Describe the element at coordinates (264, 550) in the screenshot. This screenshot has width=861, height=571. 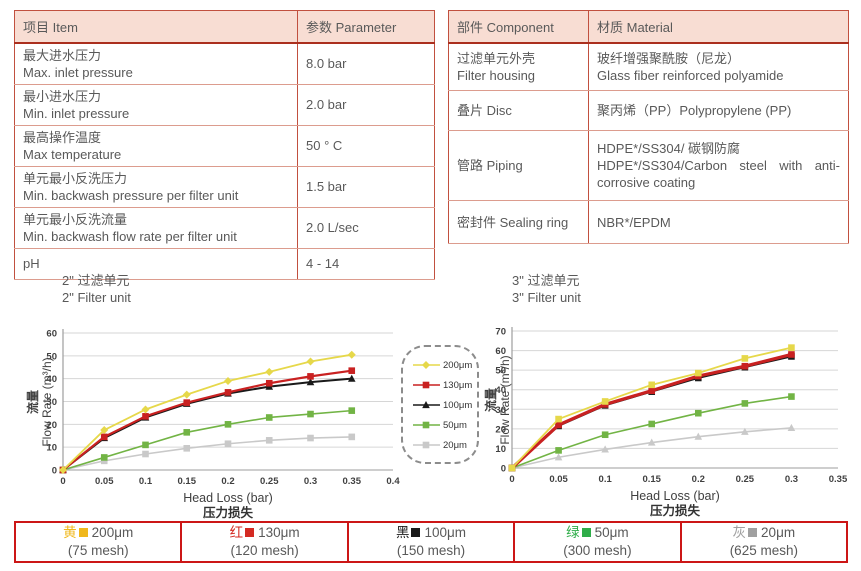
I see `footer-mesh-label: (120 mesh)` at that location.